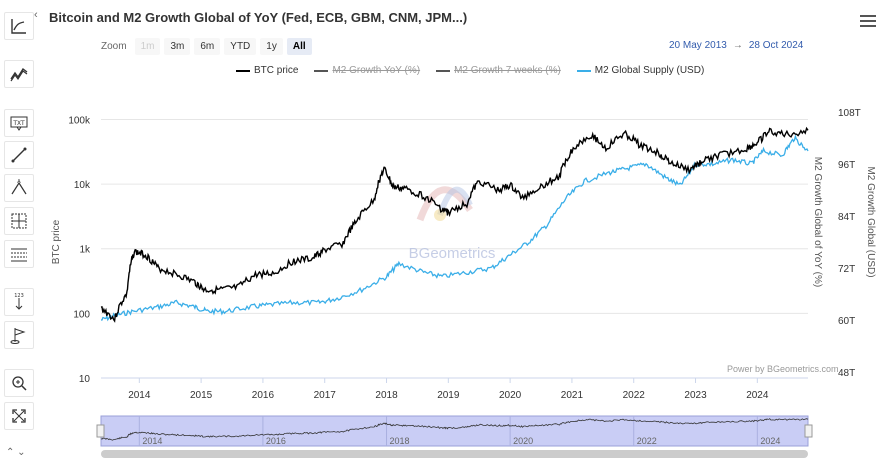  Describe the element at coordinates (808, 431) in the screenshot. I see `navigator-right-handle` at that location.